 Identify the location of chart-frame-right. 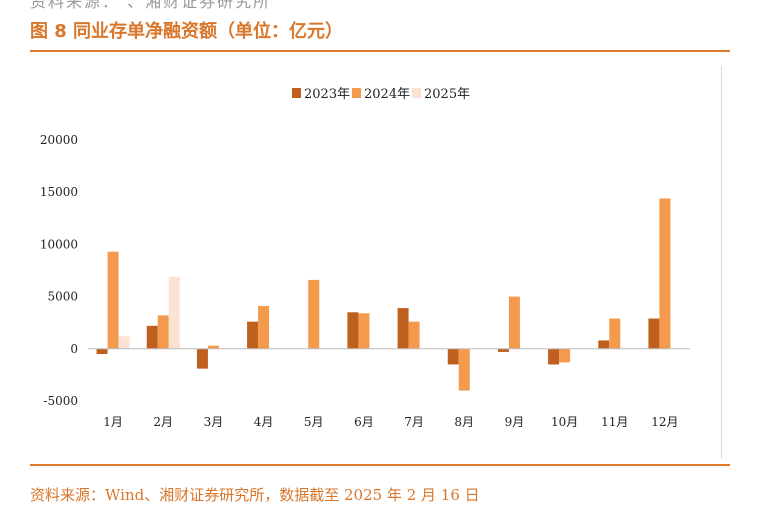
(721, 262).